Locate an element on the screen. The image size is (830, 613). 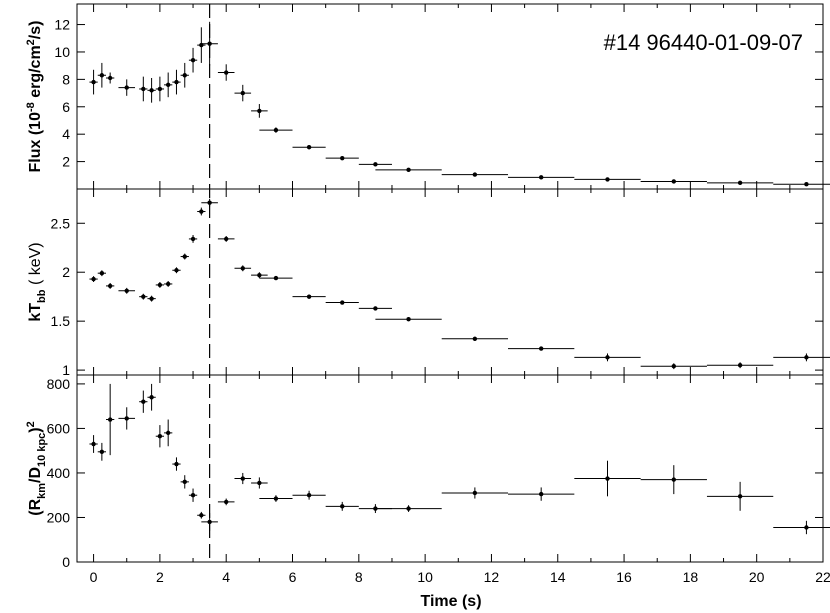
y-axis-label-part: 2 is located at coordinates (31, 424).